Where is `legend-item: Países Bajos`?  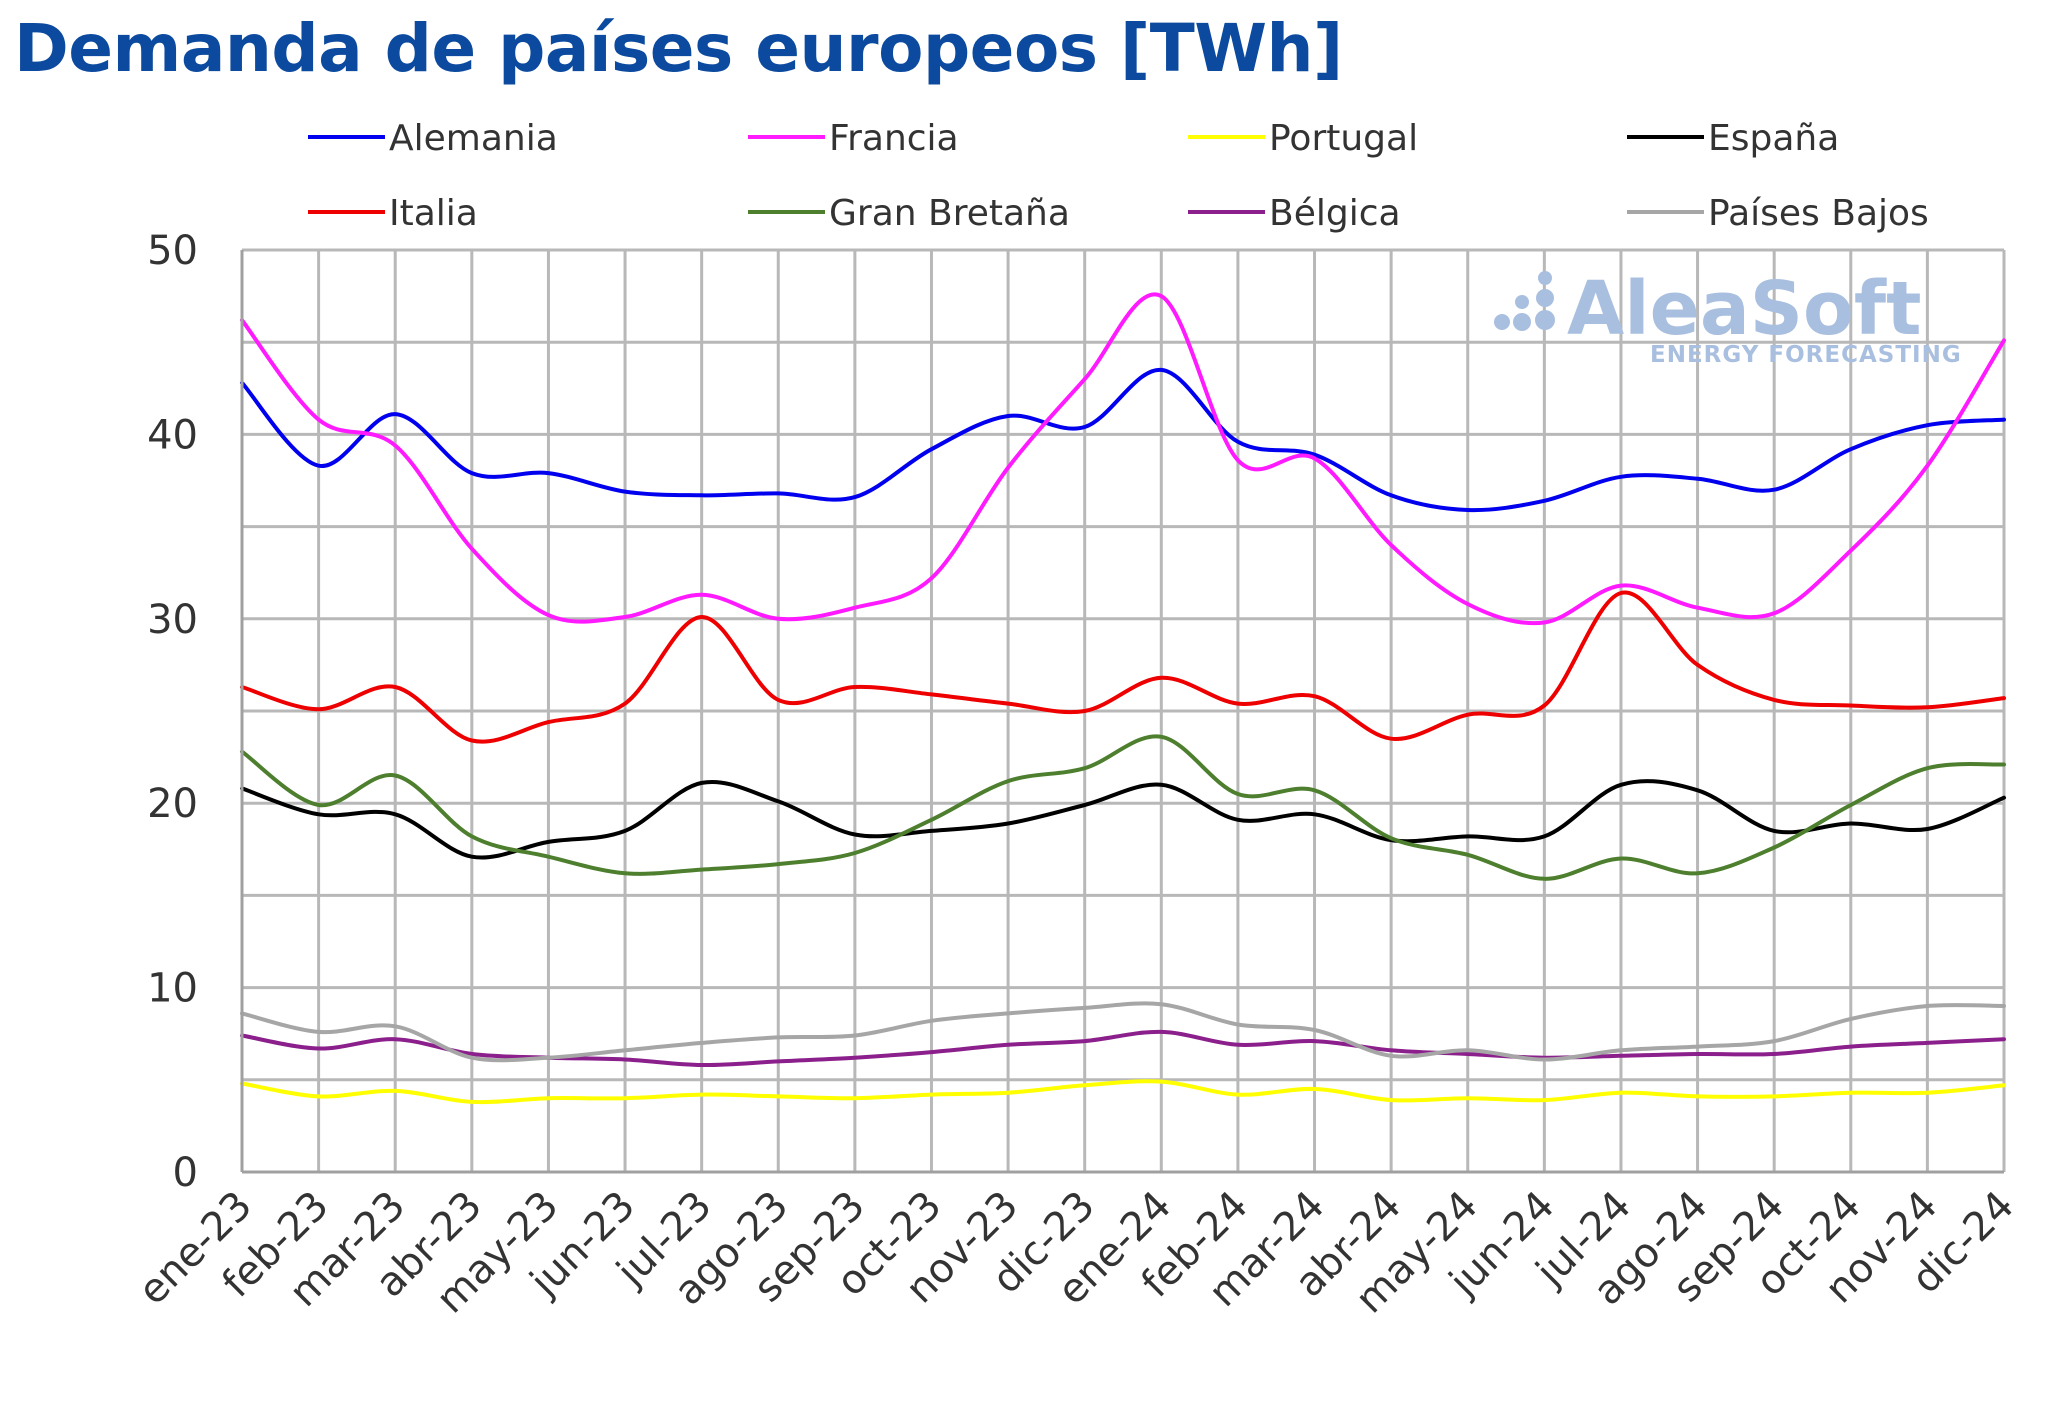 legend-item: Países Bajos is located at coordinates (1778, 213).